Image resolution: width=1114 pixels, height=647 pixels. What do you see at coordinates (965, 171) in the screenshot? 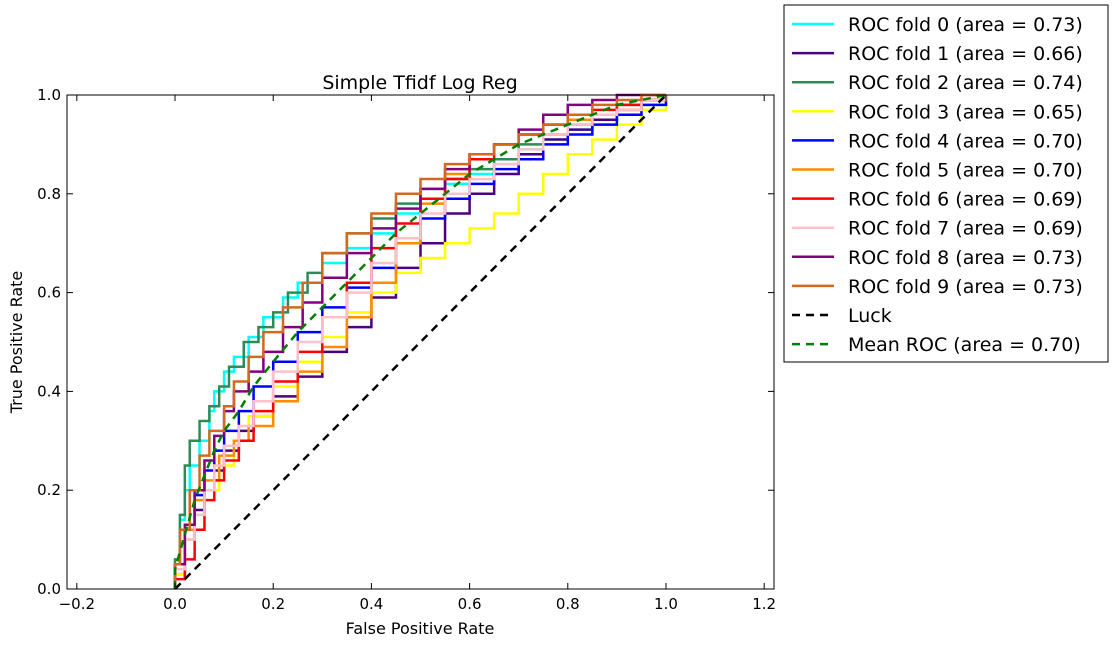
I see `legend-label: ROC fold 5 (area = 0.70)` at bounding box center [965, 171].